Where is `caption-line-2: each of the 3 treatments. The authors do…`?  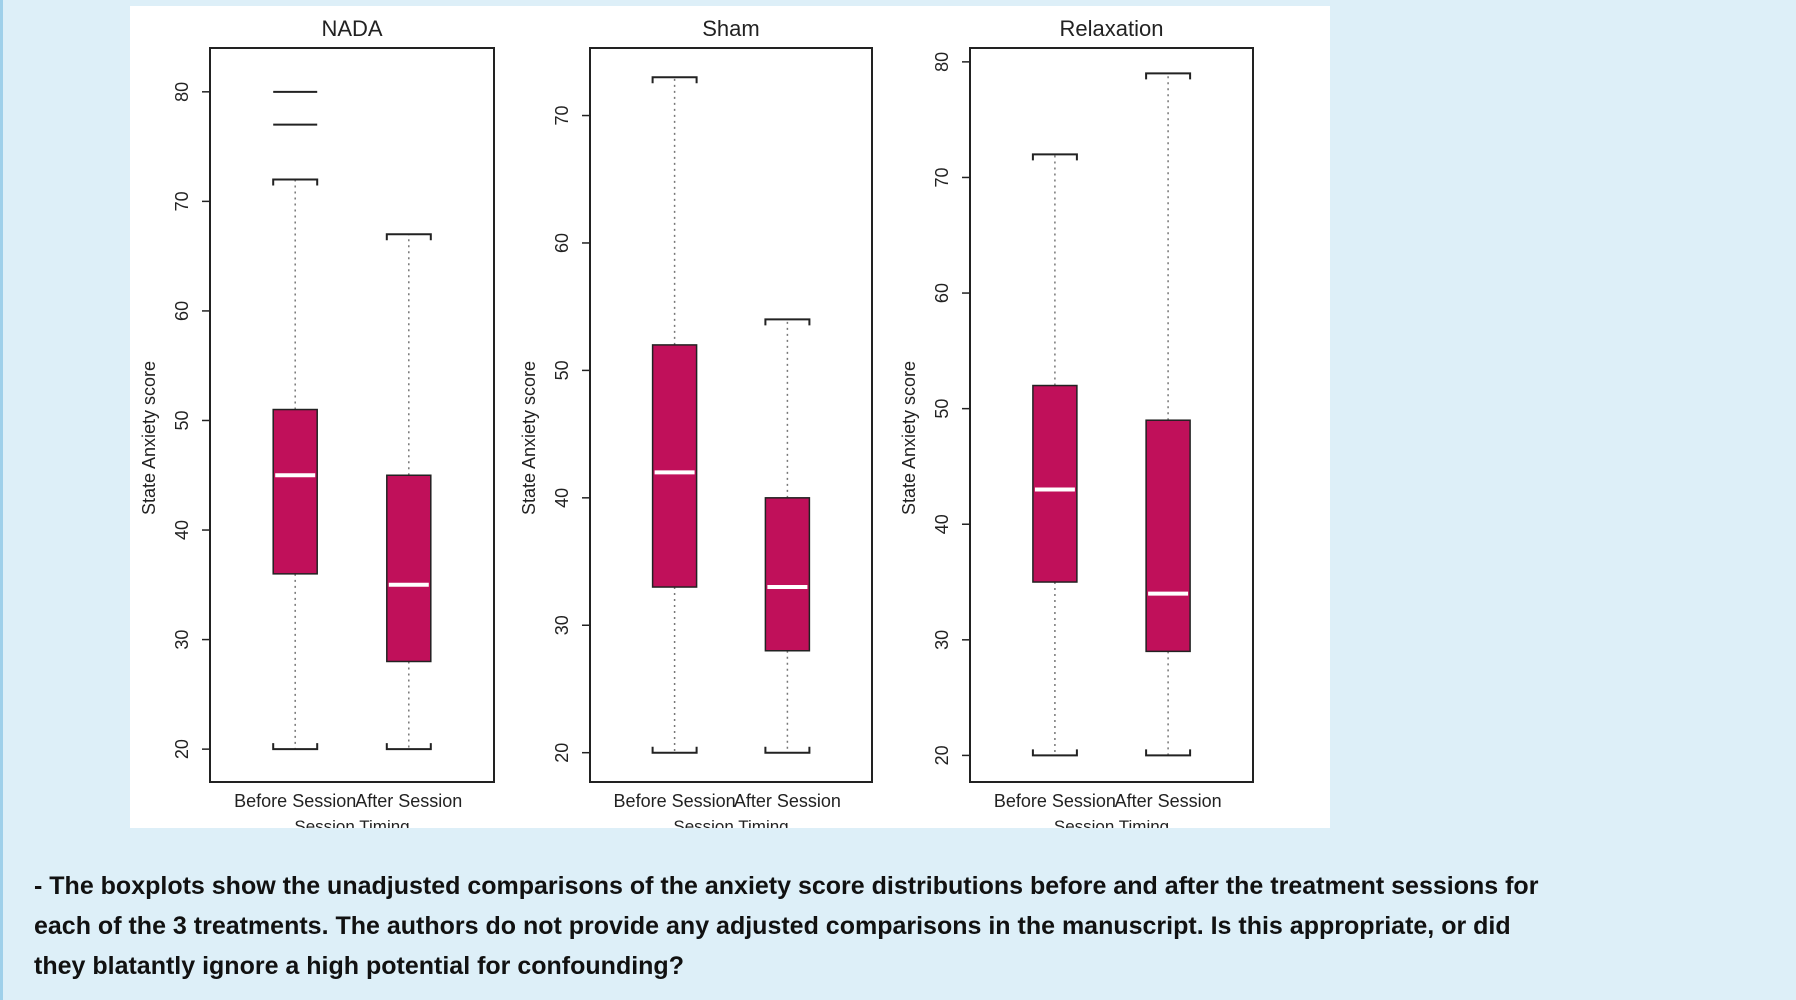
caption-line-2: each of the 3 treatments. The authors do… is located at coordinates (772, 926).